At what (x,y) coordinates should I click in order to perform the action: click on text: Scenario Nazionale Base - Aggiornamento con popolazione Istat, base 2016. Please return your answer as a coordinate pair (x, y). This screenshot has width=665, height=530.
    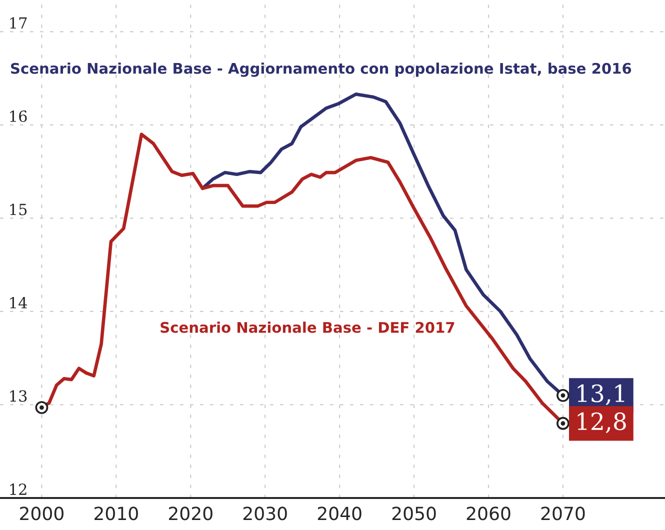
    Looking at the image, I should click on (321, 69).